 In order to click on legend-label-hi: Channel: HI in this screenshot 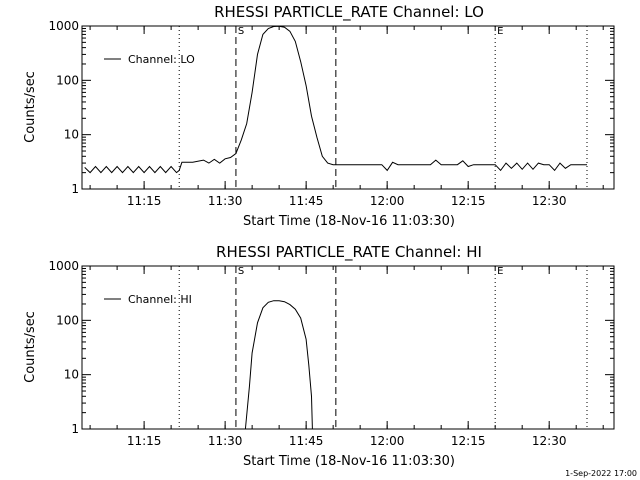, I will do `click(160, 299)`.